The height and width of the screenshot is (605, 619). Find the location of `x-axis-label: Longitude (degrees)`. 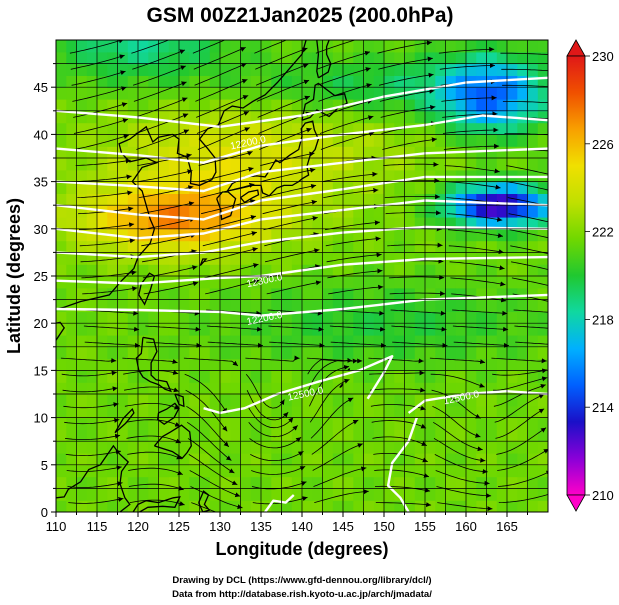

x-axis-label: Longitude (degrees) is located at coordinates (301, 549).